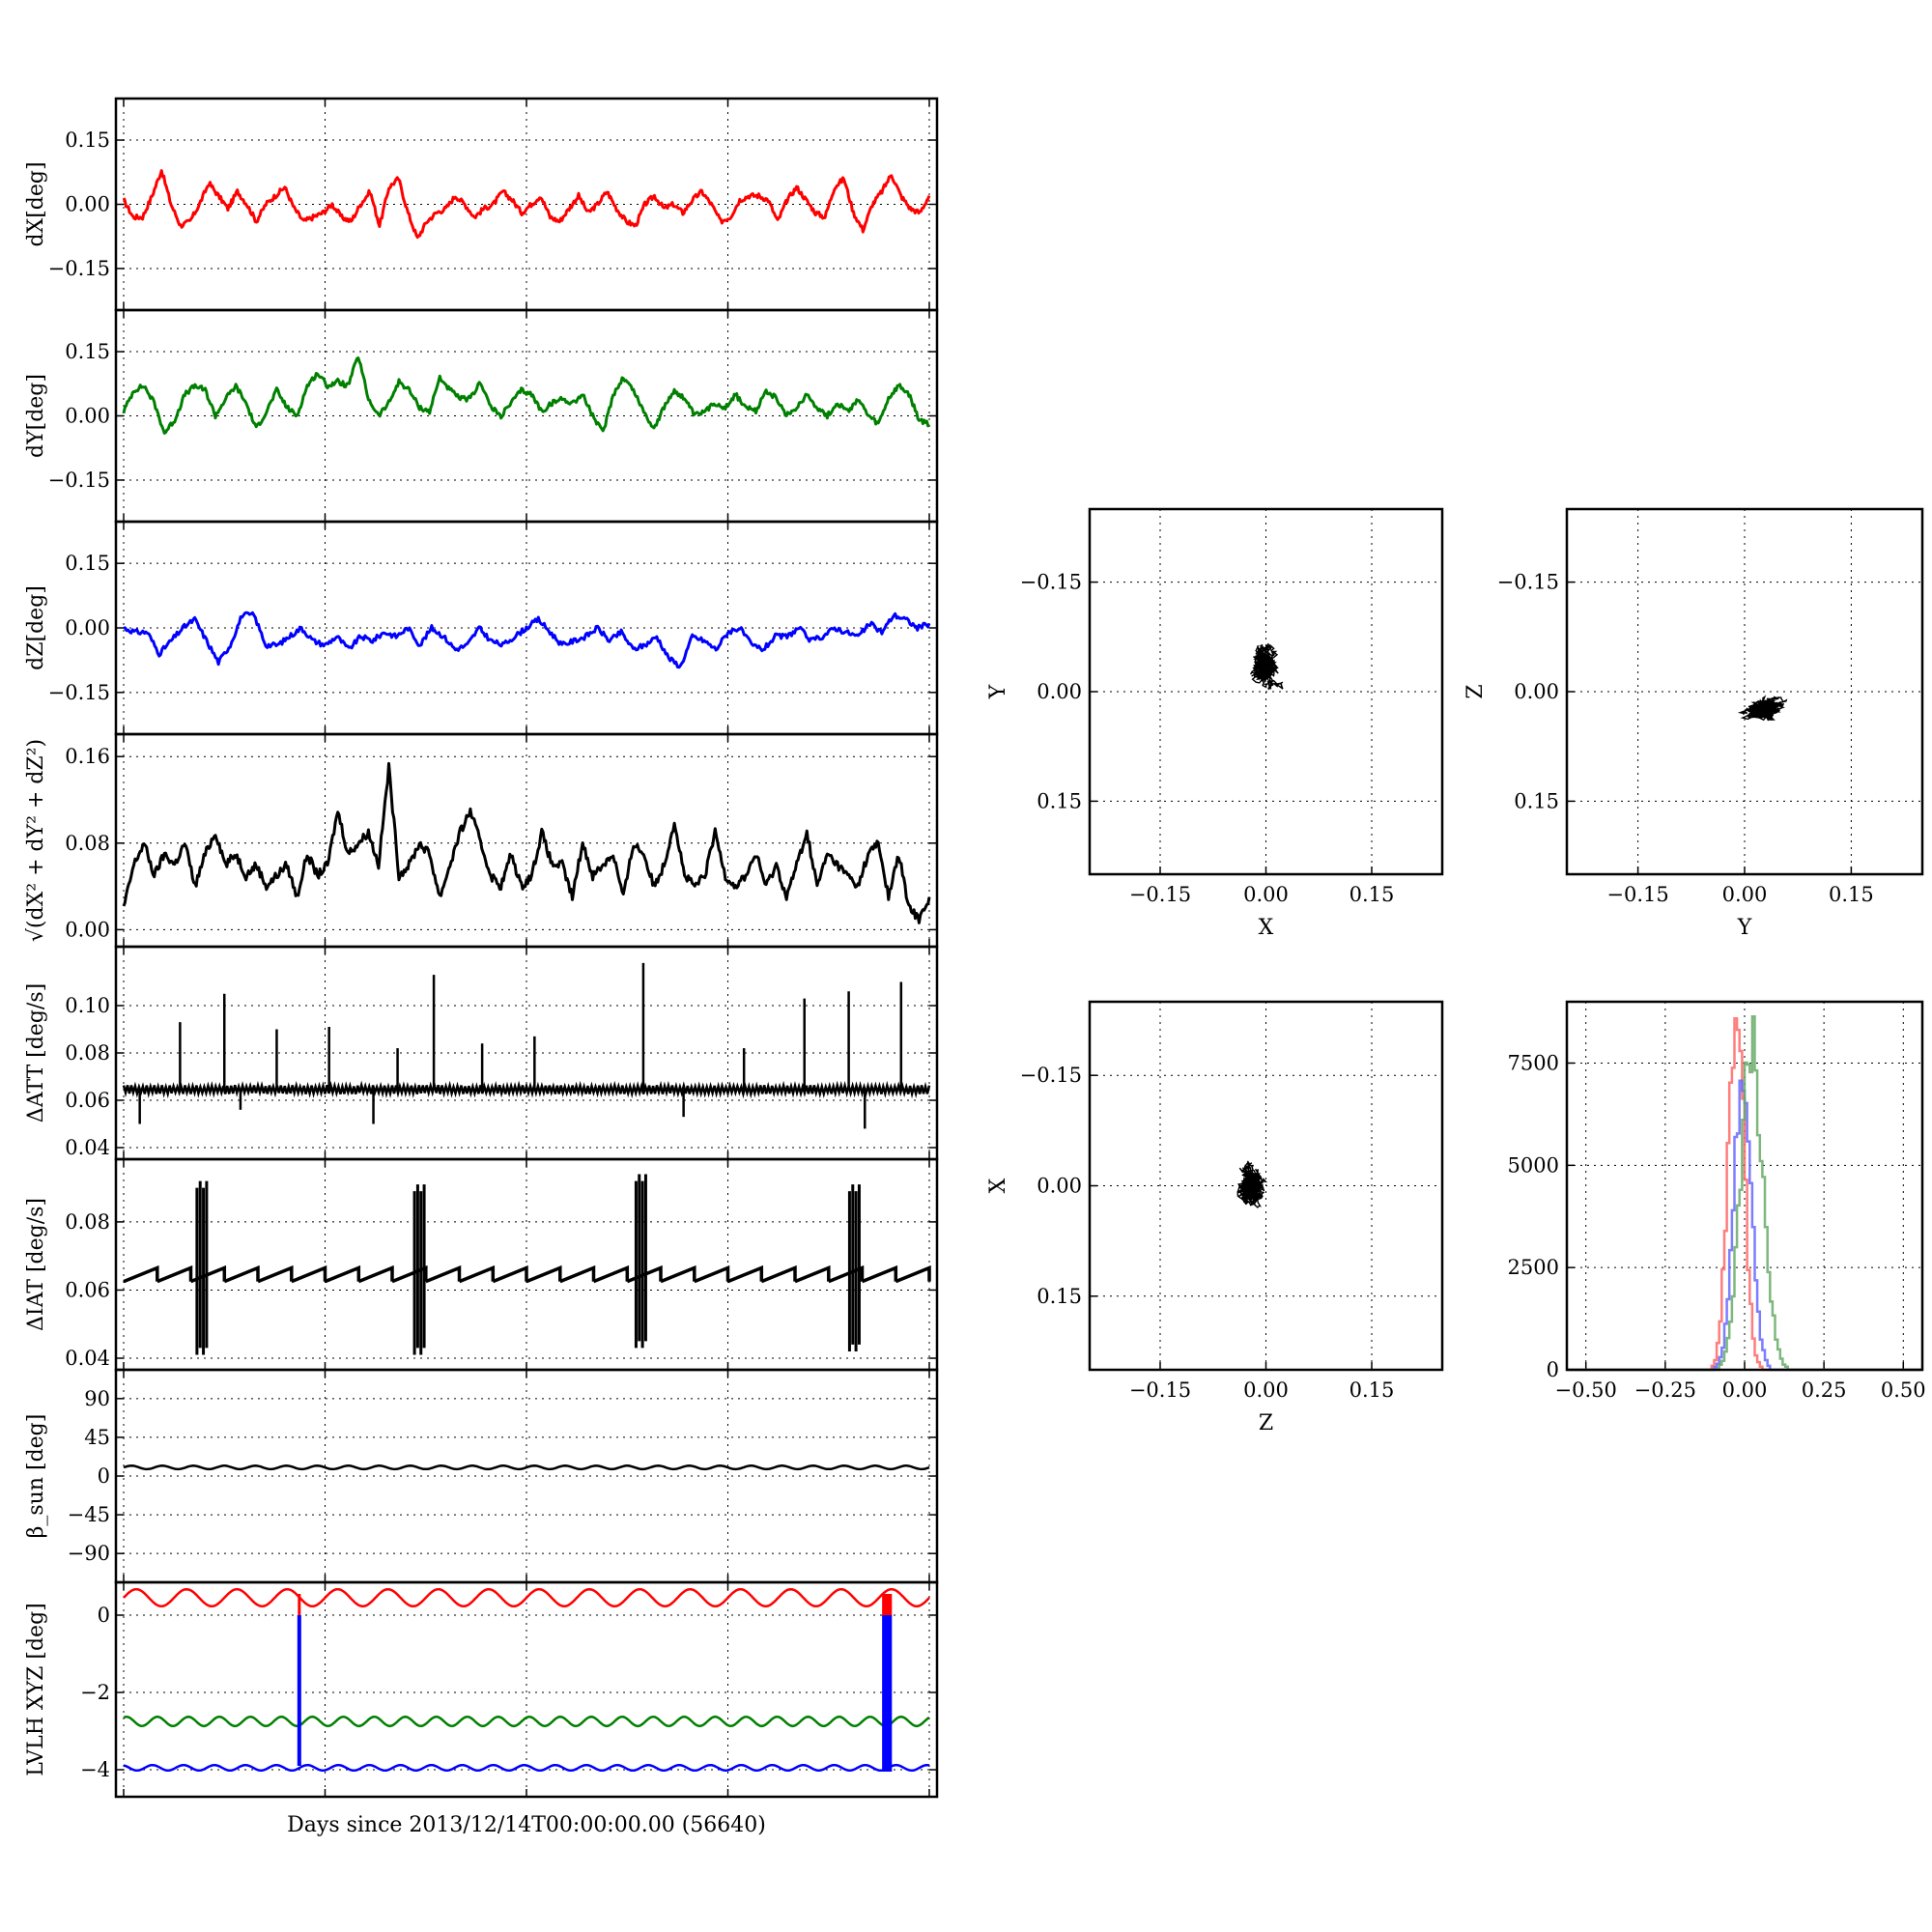 This screenshot has height=1932, width=1932. Describe the element at coordinates (1533, 1165) in the screenshot. I see `y-tick-label: 5000` at that location.